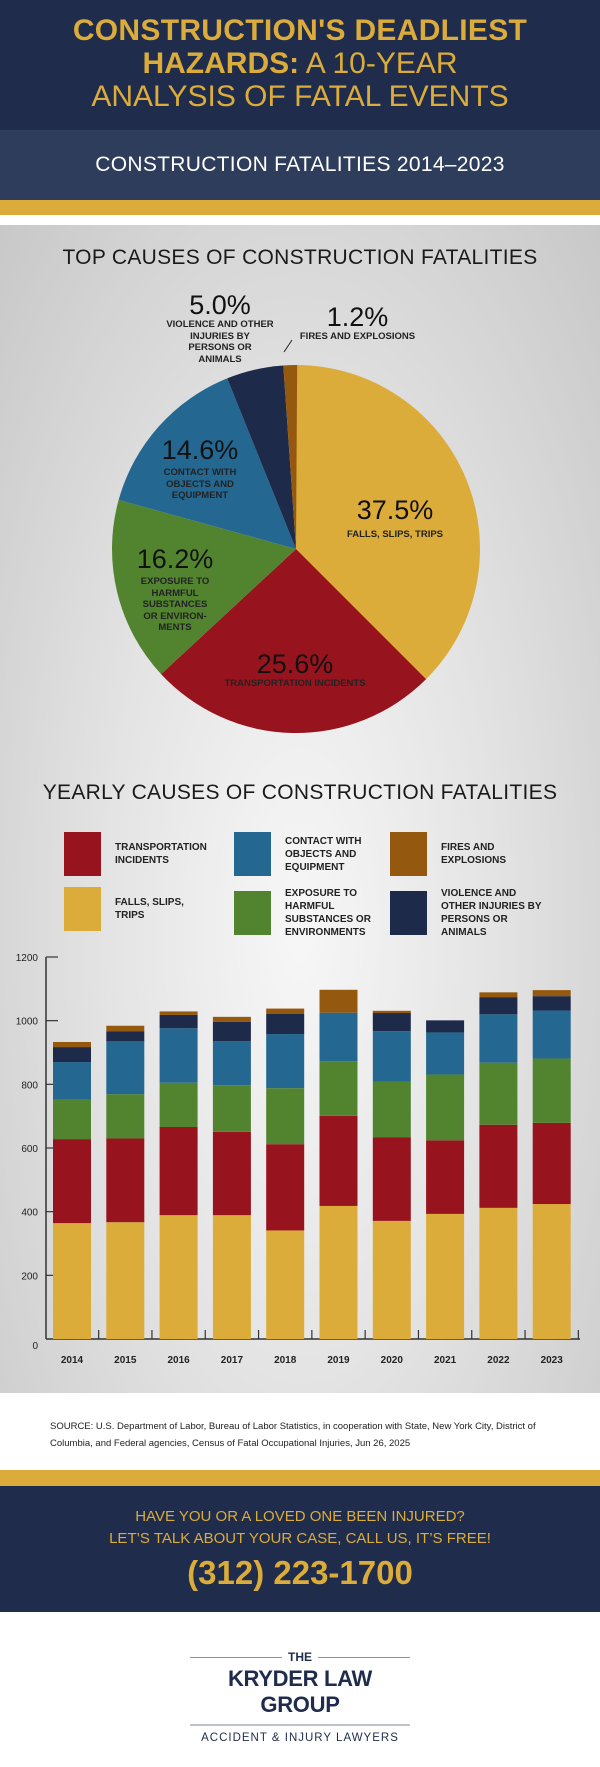  What do you see at coordinates (200, 484) in the screenshot?
I see `pie-text: CONTACT WITH OBJECTS AND EQUIPMENT` at bounding box center [200, 484].